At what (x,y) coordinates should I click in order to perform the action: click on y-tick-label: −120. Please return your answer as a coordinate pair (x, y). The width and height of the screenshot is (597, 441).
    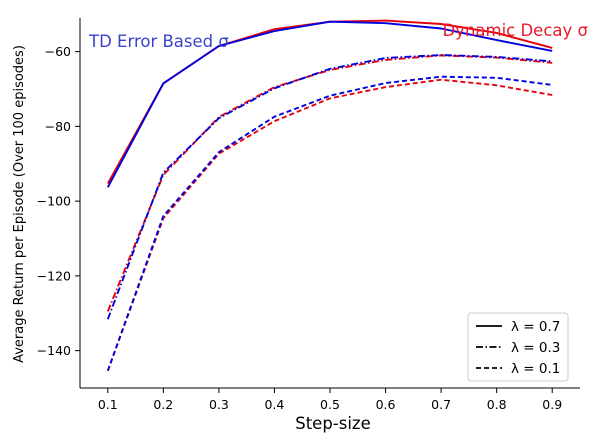
    Looking at the image, I should click on (54, 275).